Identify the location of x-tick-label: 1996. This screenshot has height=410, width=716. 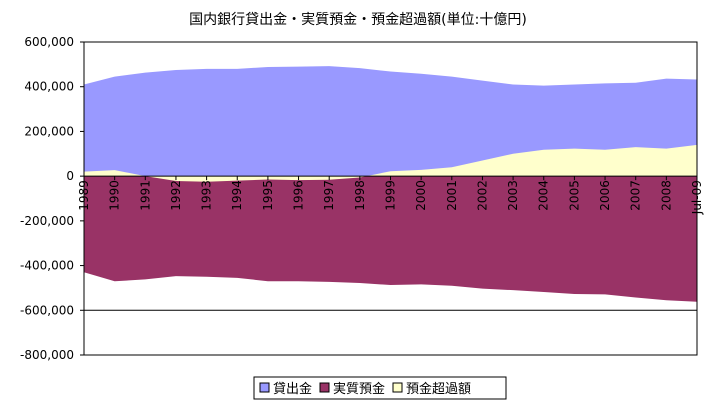
(299, 195).